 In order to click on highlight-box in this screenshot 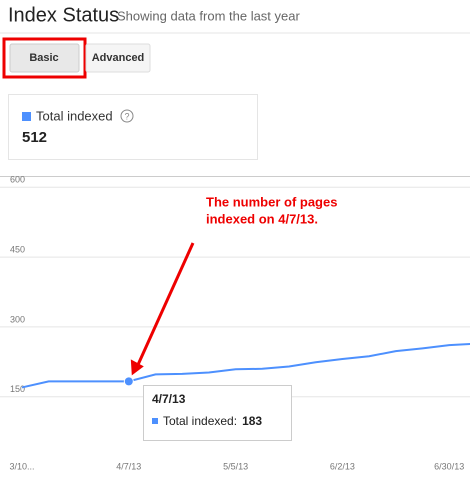, I will do `click(44, 58)`.